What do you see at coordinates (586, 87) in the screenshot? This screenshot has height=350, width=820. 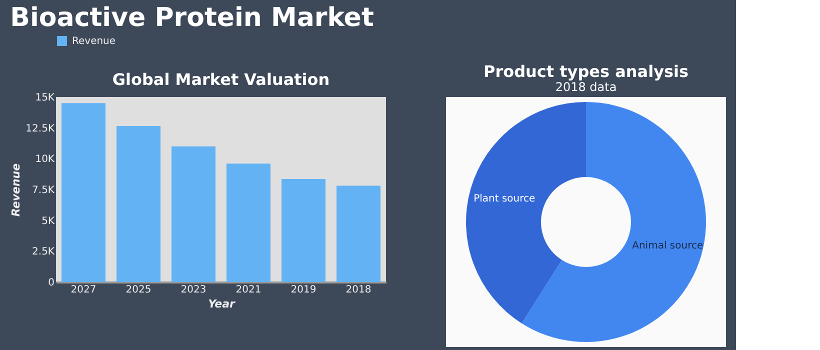 I see `text: 2018 data` at bounding box center [586, 87].